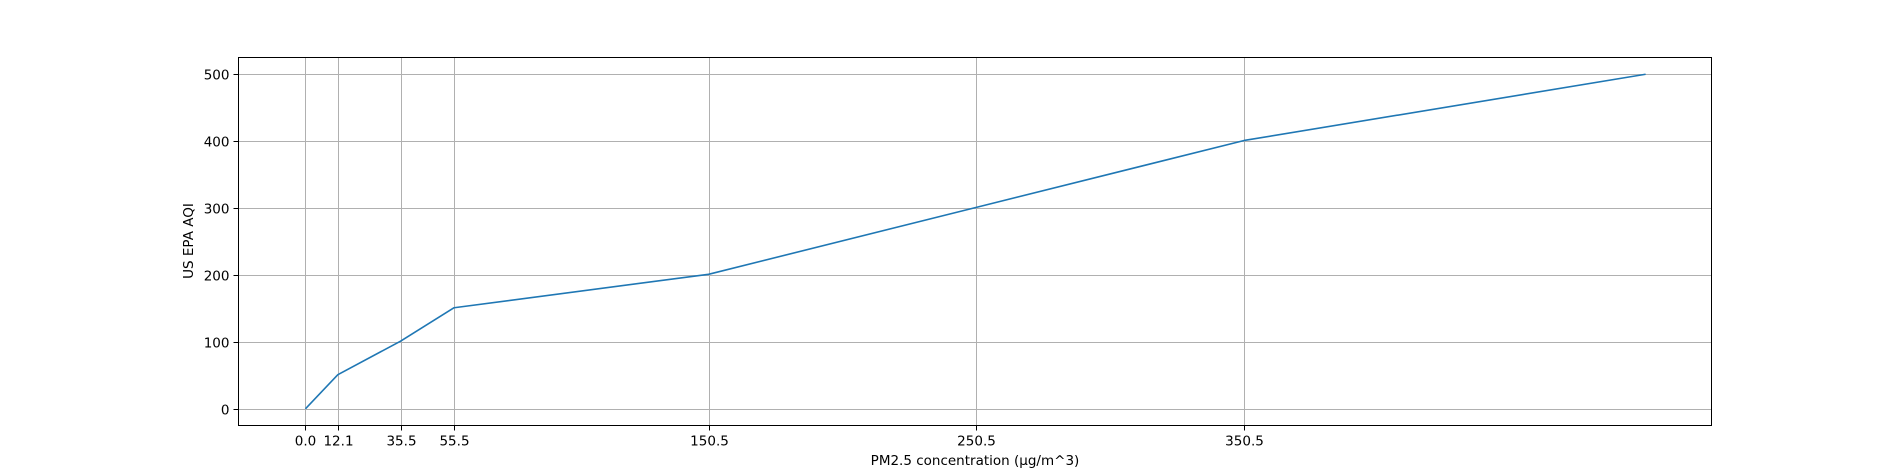  Describe the element at coordinates (217, 344) in the screenshot. I see `y-tick-label: 100` at that location.